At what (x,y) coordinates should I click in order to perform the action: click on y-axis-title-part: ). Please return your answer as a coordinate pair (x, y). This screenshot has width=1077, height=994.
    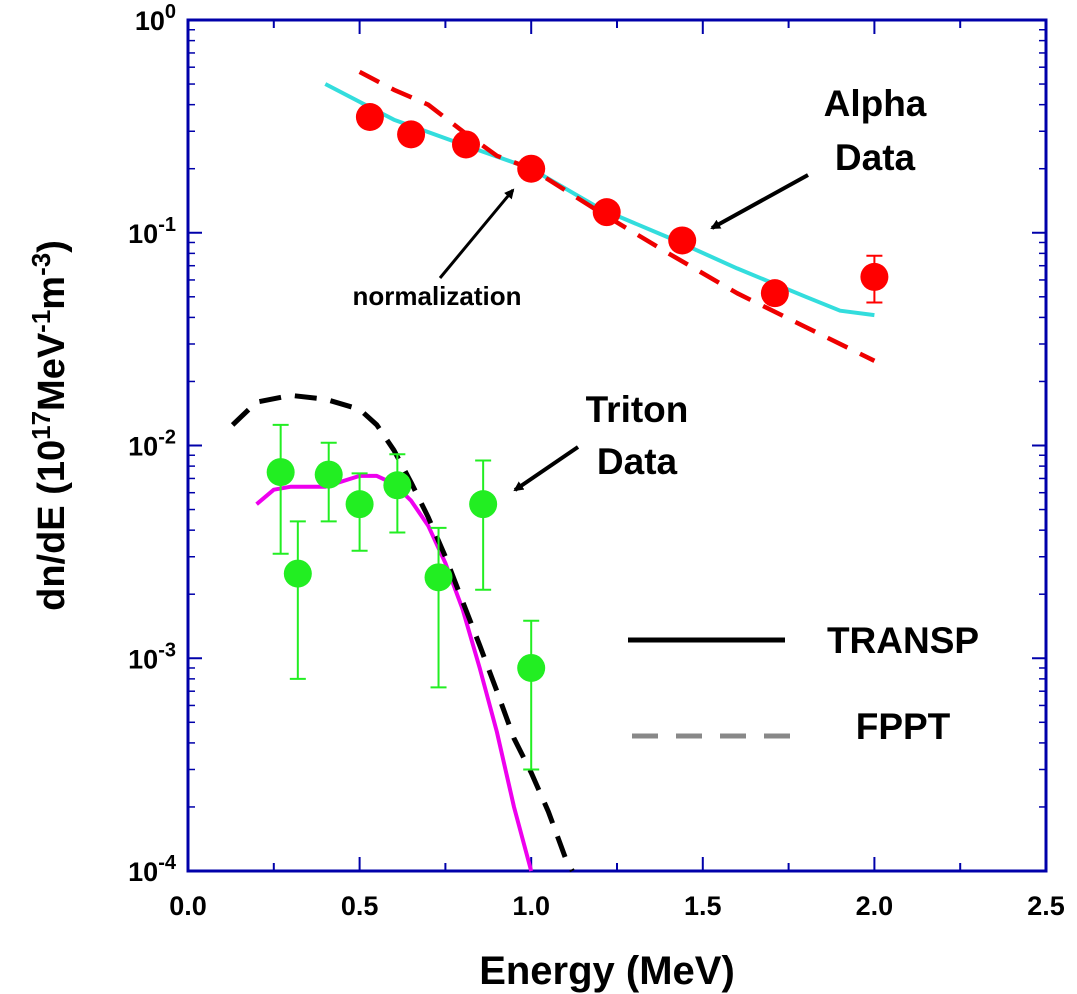
    Looking at the image, I should click on (52, 246).